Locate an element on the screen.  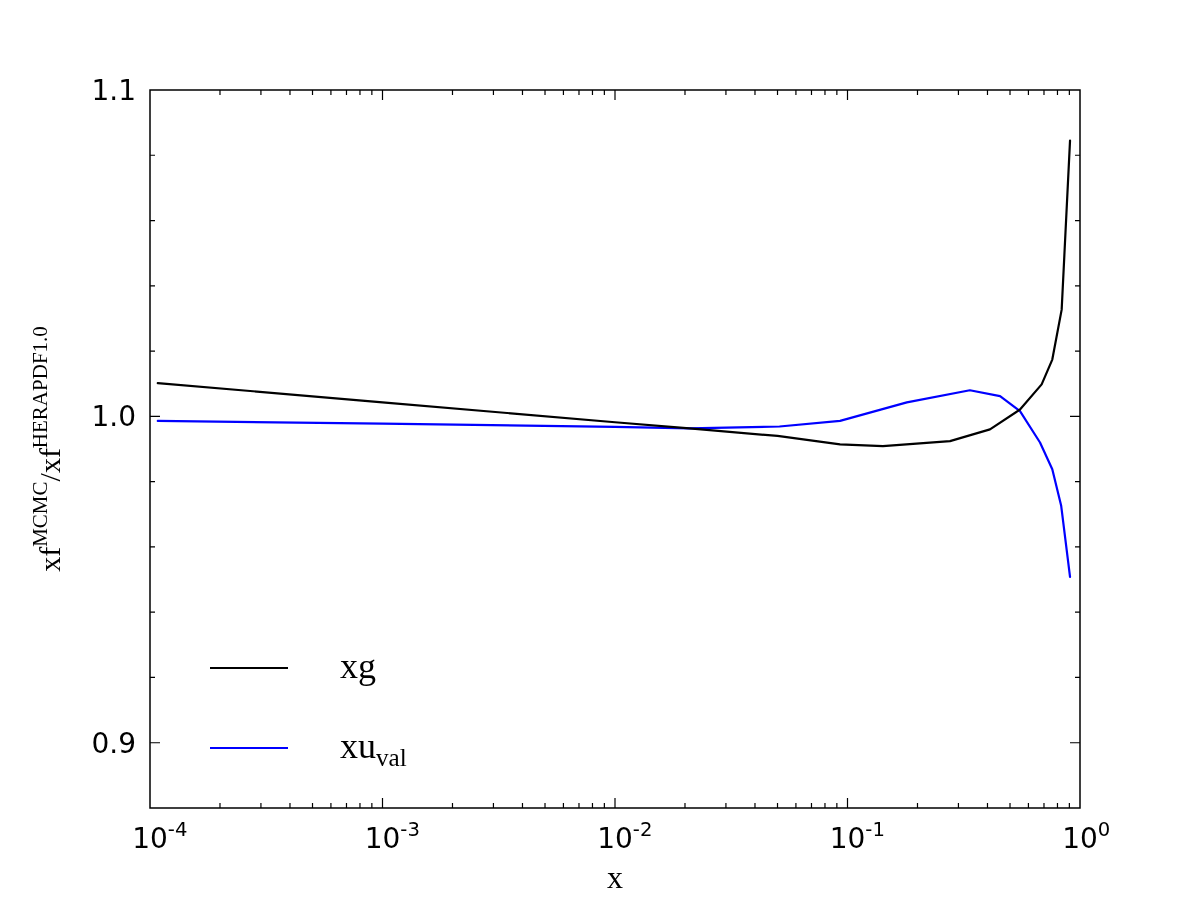
x-axis-title: x is located at coordinates (615, 877).